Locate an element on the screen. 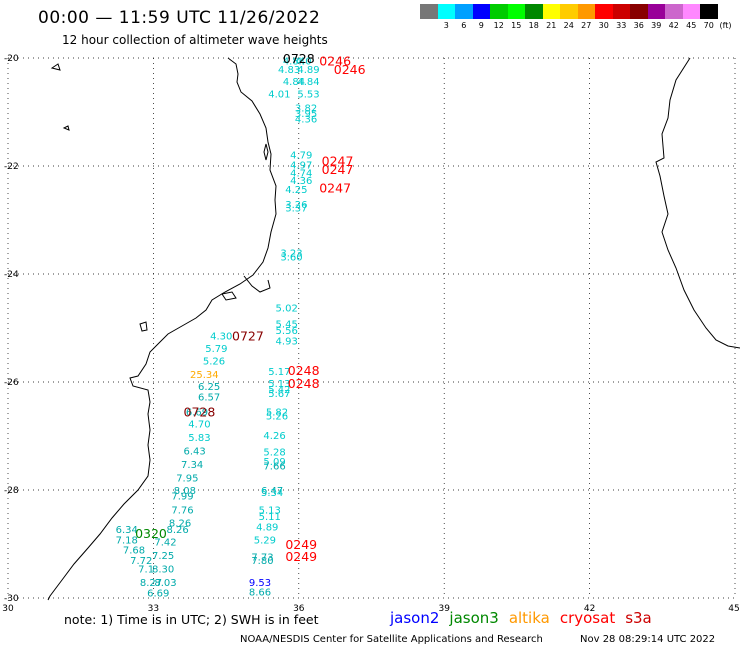  legend-bin: 15 is located at coordinates (516, 17).